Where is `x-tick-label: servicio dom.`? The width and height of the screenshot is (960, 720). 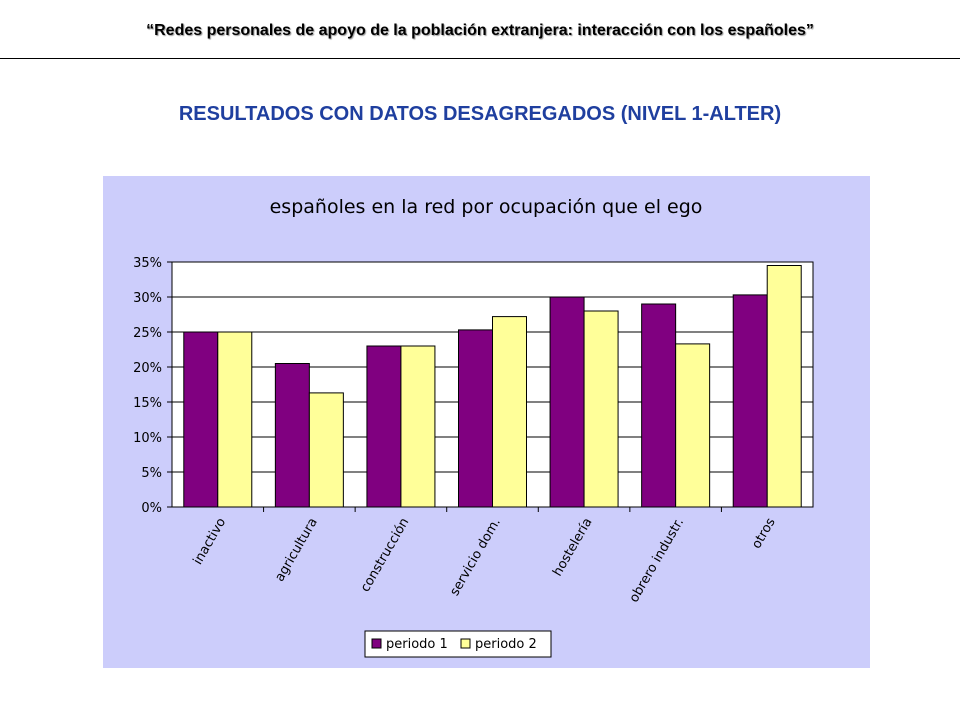
x-tick-label: servicio dom. is located at coordinates (475, 557).